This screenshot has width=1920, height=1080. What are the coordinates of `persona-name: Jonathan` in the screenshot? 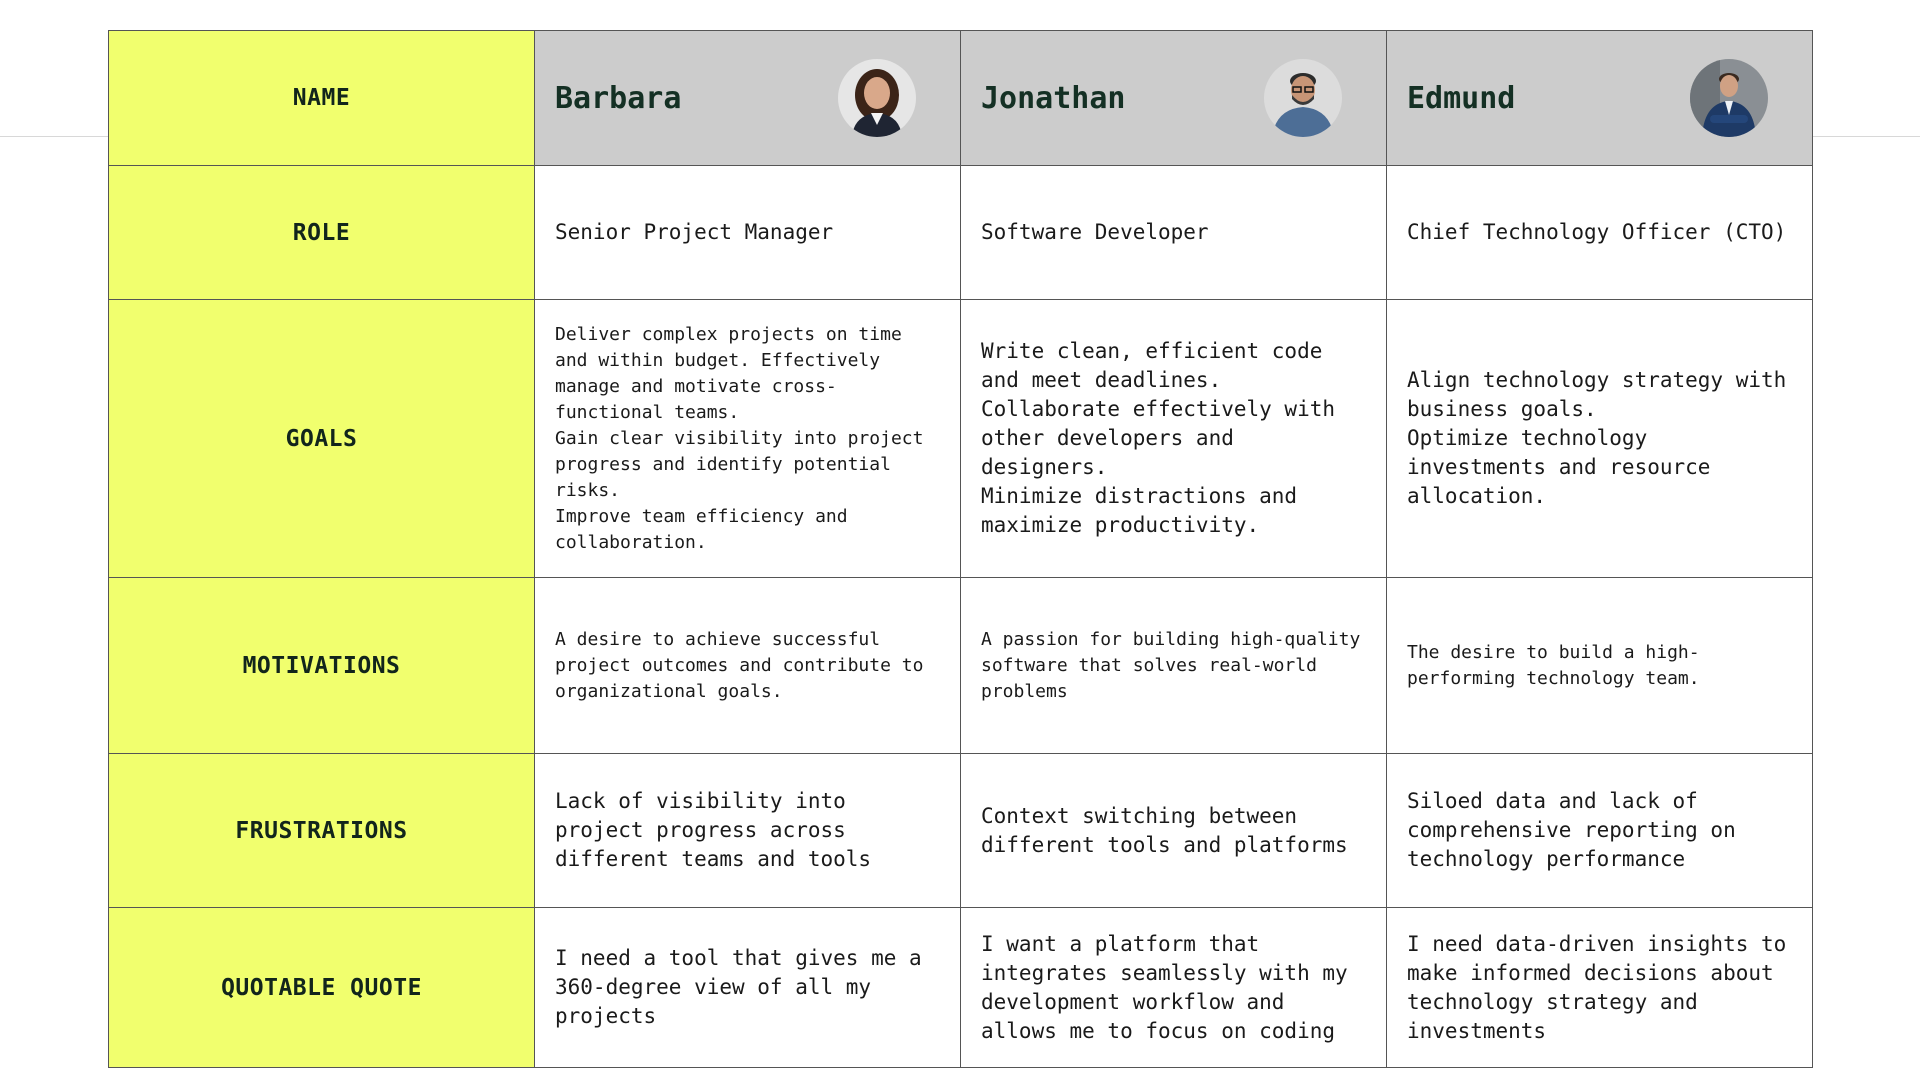 It's located at (1053, 98).